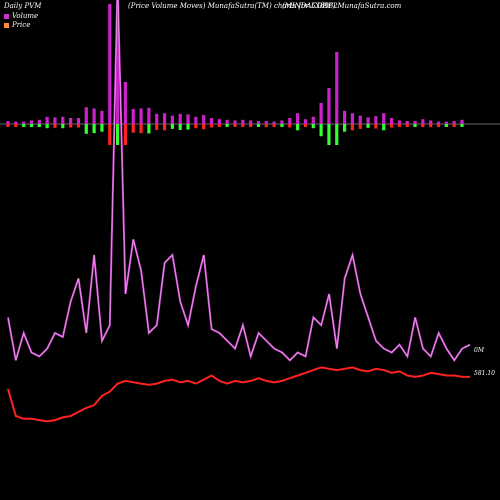  What do you see at coordinates (21, 25) in the screenshot?
I see `legend-price-label: Price` at bounding box center [21, 25].